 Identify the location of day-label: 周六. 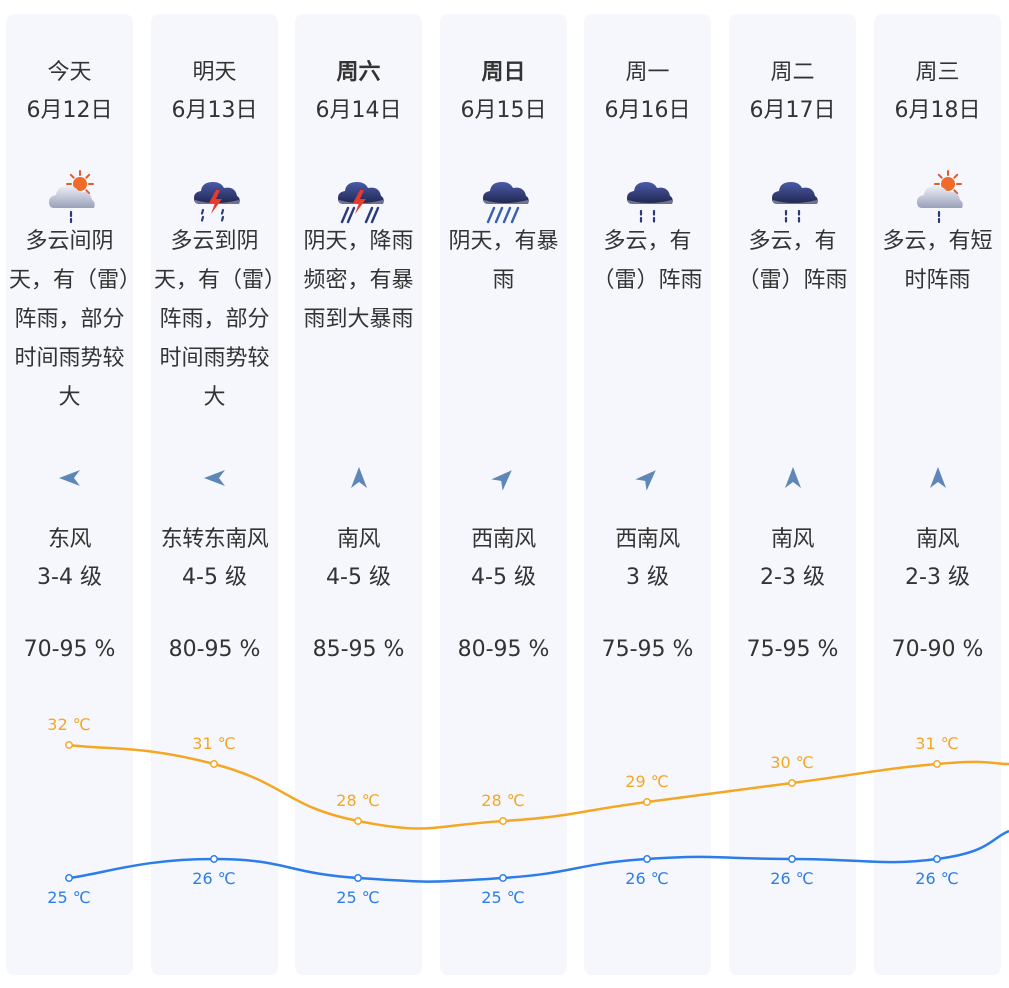
(358, 72).